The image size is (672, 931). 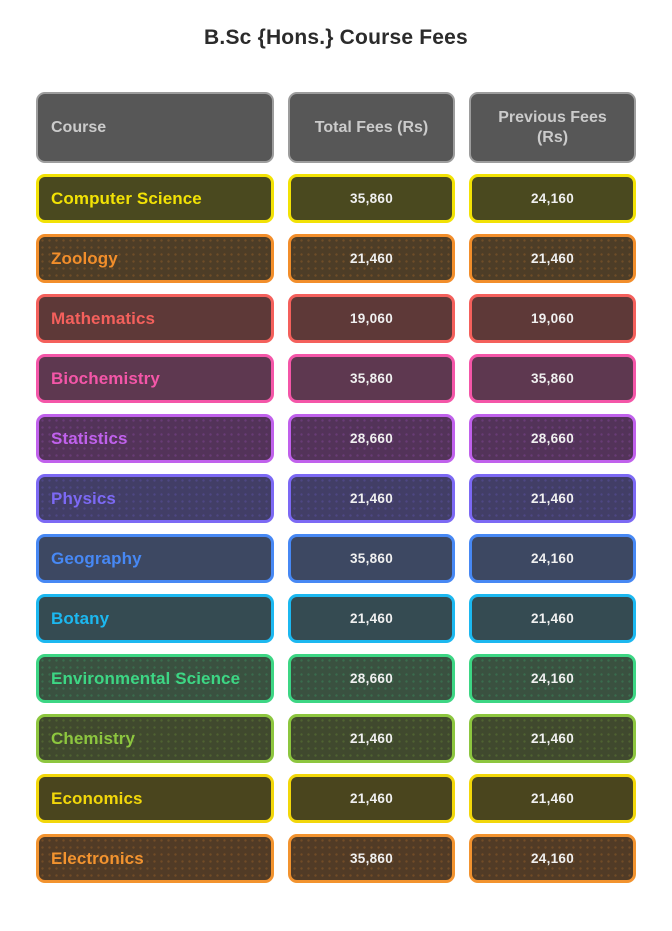 I want to click on table-row: Physics 21,460 21,460, so click(x=336, y=499).